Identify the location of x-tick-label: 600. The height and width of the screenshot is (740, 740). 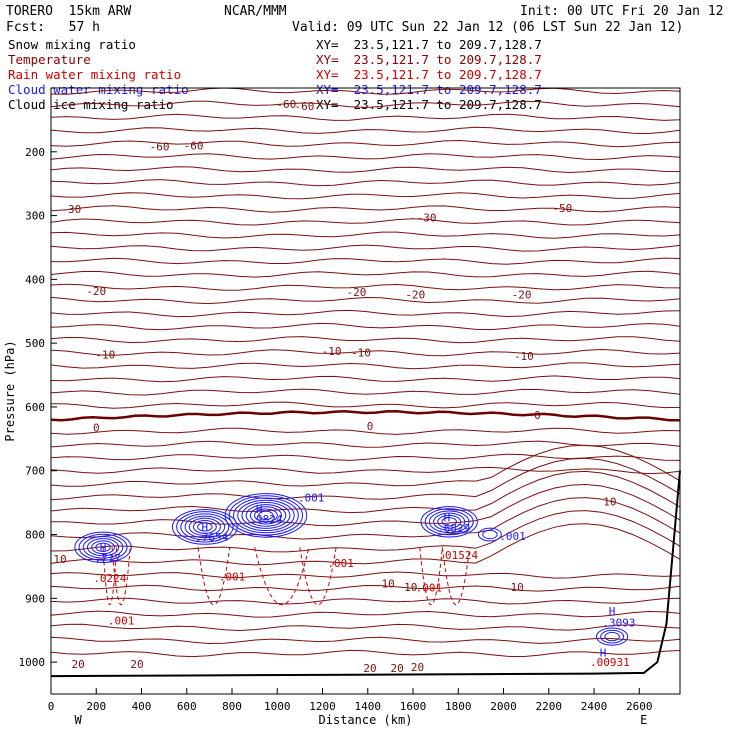
(187, 706).